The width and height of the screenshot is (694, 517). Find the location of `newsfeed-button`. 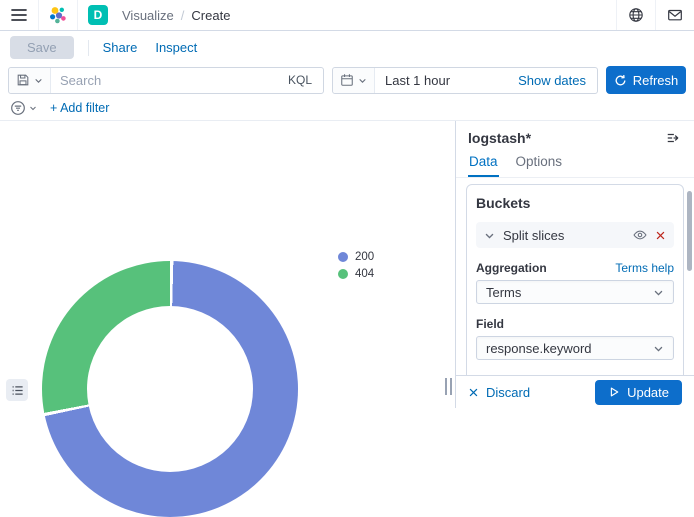

newsfeed-button is located at coordinates (675, 15).